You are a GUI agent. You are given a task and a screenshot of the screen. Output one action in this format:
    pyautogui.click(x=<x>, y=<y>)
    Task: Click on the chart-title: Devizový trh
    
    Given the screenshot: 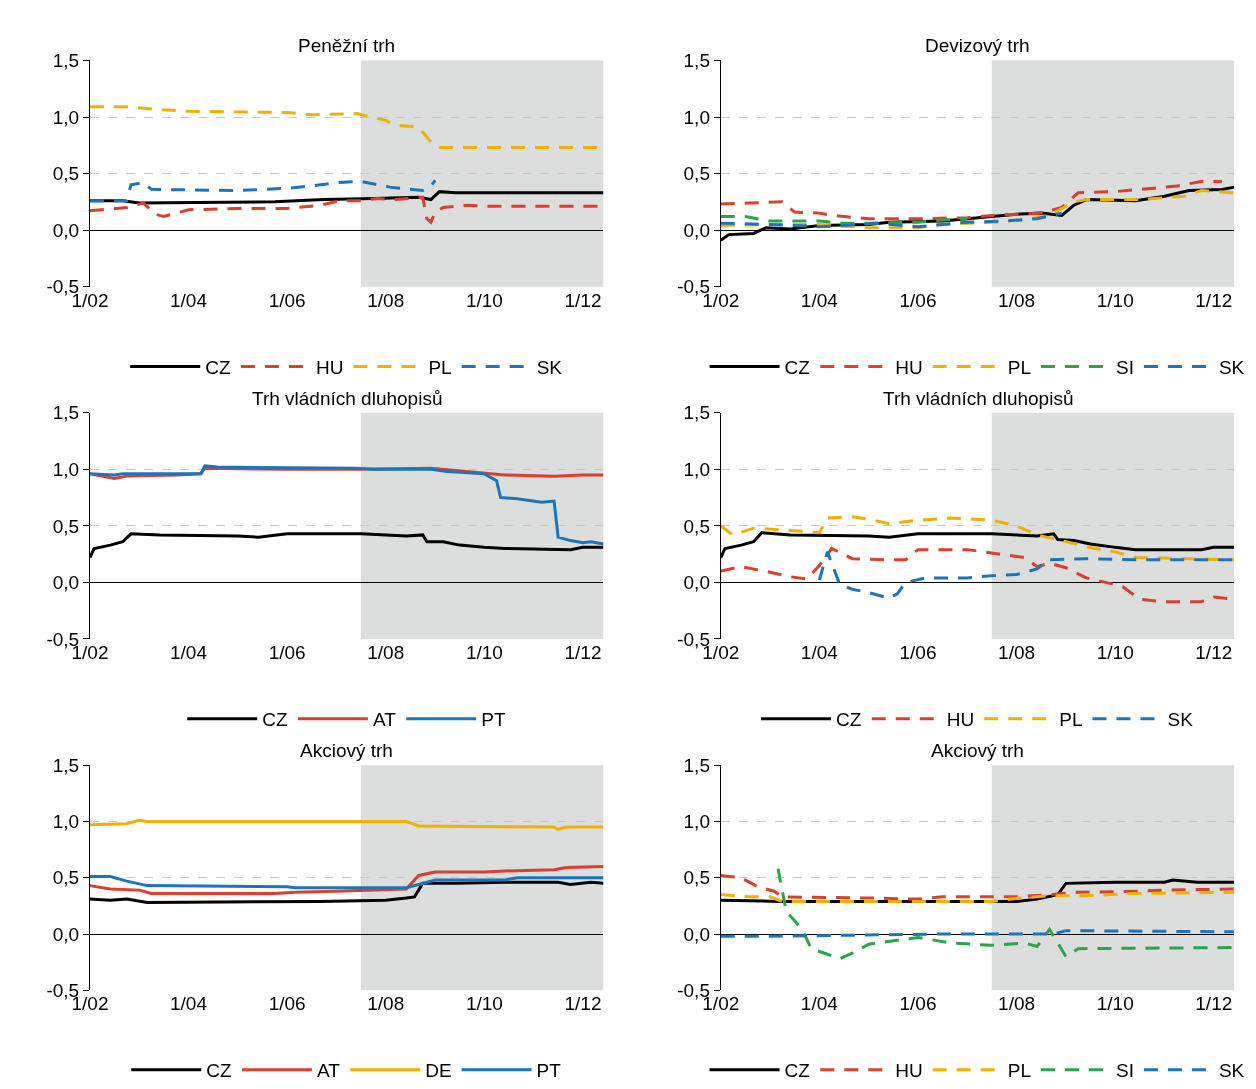 What is the action you would take?
    pyautogui.click(x=977, y=45)
    